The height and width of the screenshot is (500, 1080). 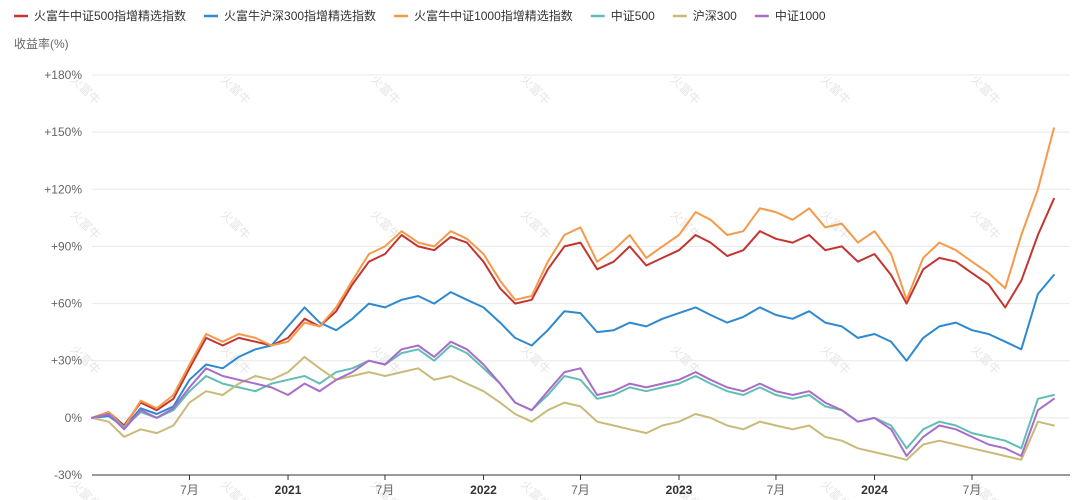 What do you see at coordinates (715, 16) in the screenshot?
I see `legend-label: 沪深300` at bounding box center [715, 16].